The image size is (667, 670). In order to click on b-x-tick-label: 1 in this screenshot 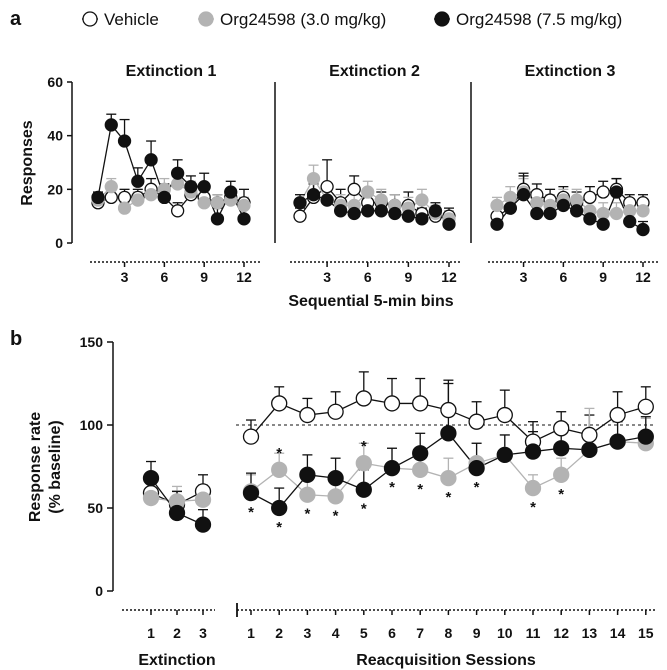, I will do `click(151, 633)`.